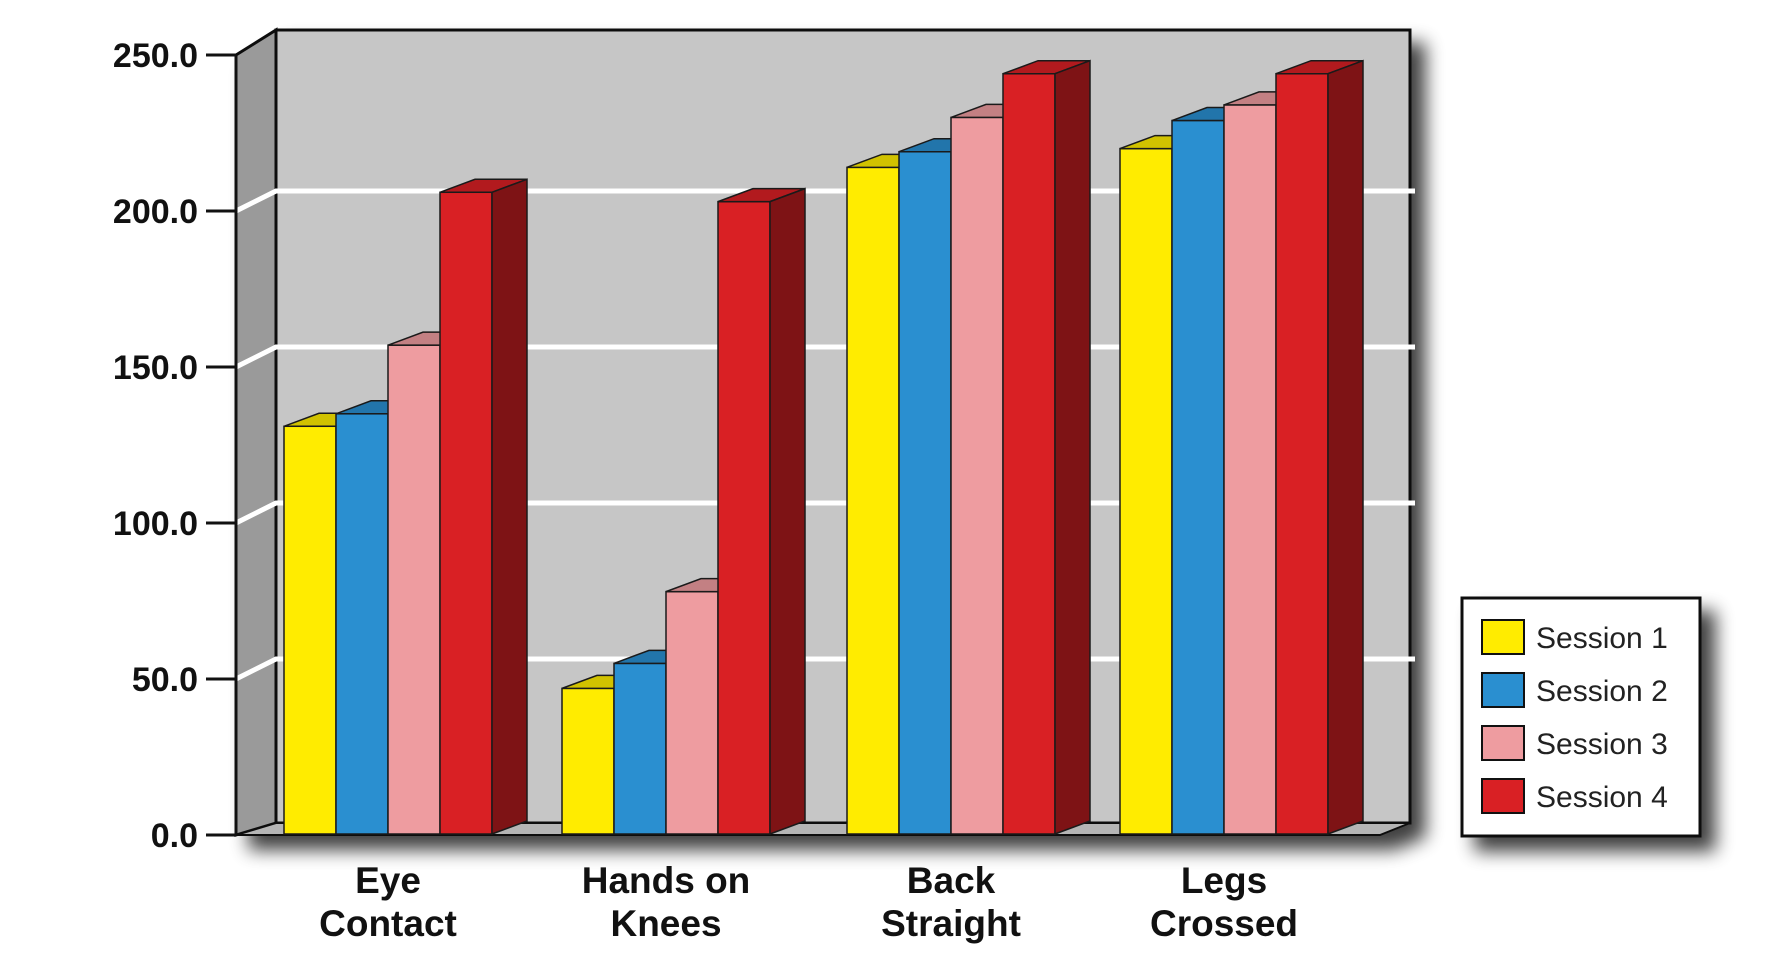 This screenshot has width=1779, height=959. Describe the element at coordinates (1581, 717) in the screenshot. I see `legend: Session 1 Session 2 Session 3 Session 4` at that location.